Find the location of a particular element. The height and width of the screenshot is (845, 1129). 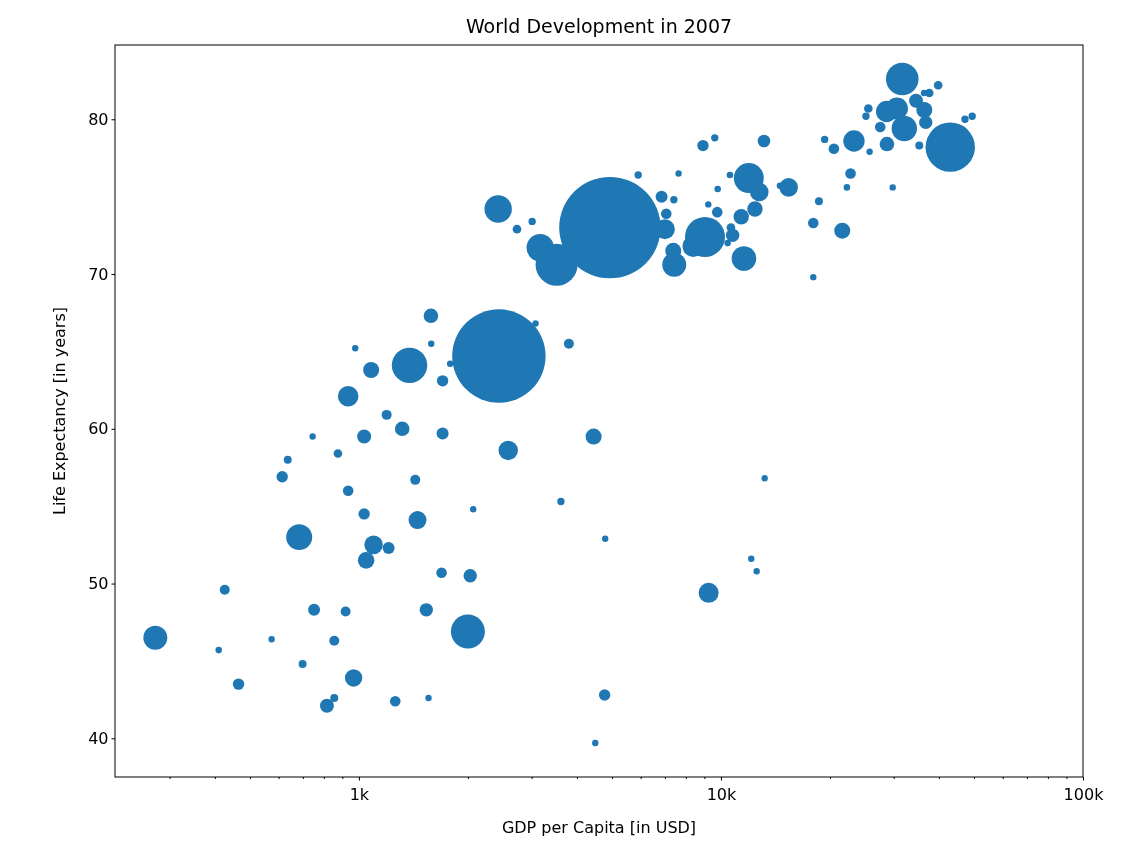

y-tick-label: 40 is located at coordinates (98, 738).